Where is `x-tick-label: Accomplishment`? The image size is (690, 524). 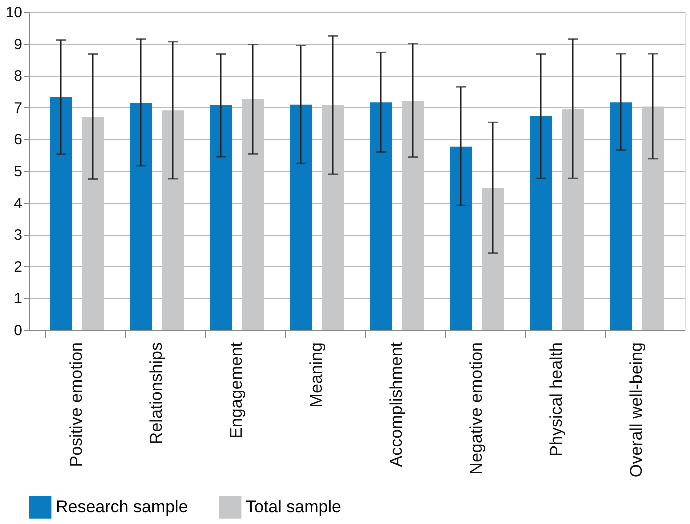 x-tick-label: Accomplishment is located at coordinates (396, 405).